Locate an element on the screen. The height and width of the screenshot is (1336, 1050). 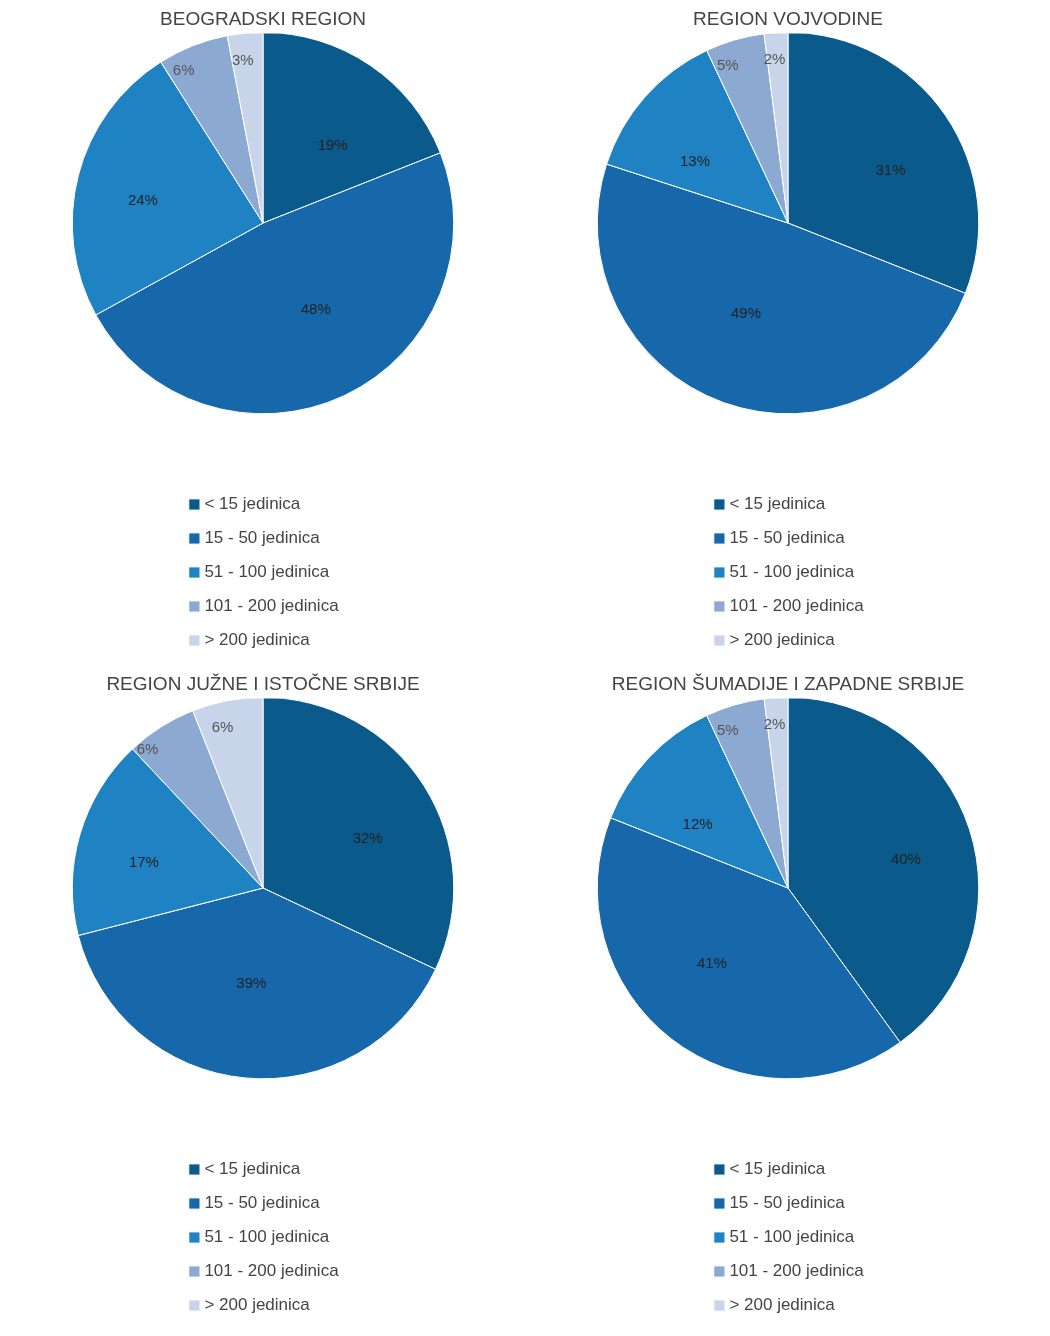
data-label: 49% is located at coordinates (746, 312).